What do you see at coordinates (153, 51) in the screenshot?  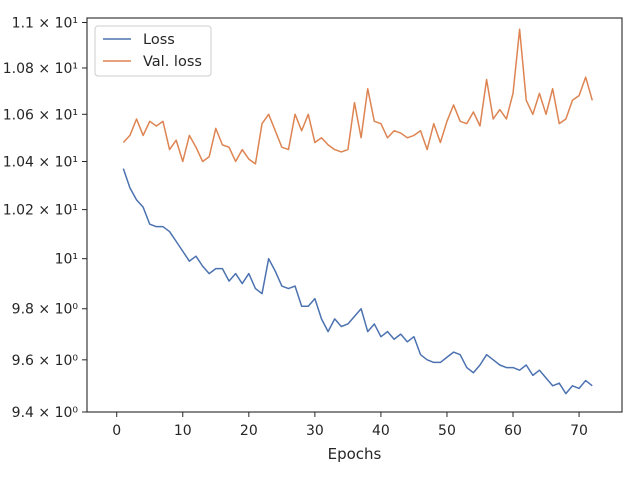 I see `legend: Loss Val. loss` at bounding box center [153, 51].